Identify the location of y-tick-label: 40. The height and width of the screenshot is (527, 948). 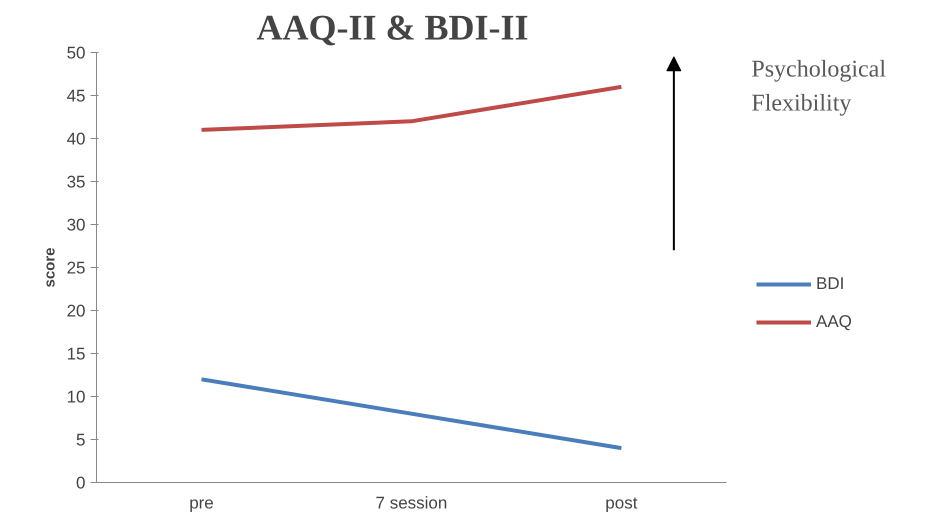
(76, 139).